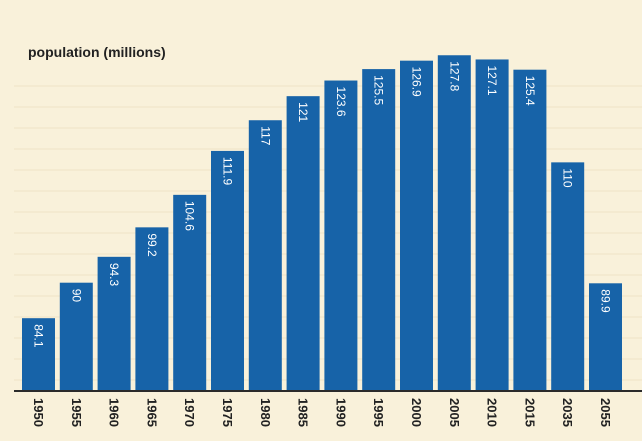  What do you see at coordinates (530, 91) in the screenshot?
I see `bar-value-label: 125.4` at bounding box center [530, 91].